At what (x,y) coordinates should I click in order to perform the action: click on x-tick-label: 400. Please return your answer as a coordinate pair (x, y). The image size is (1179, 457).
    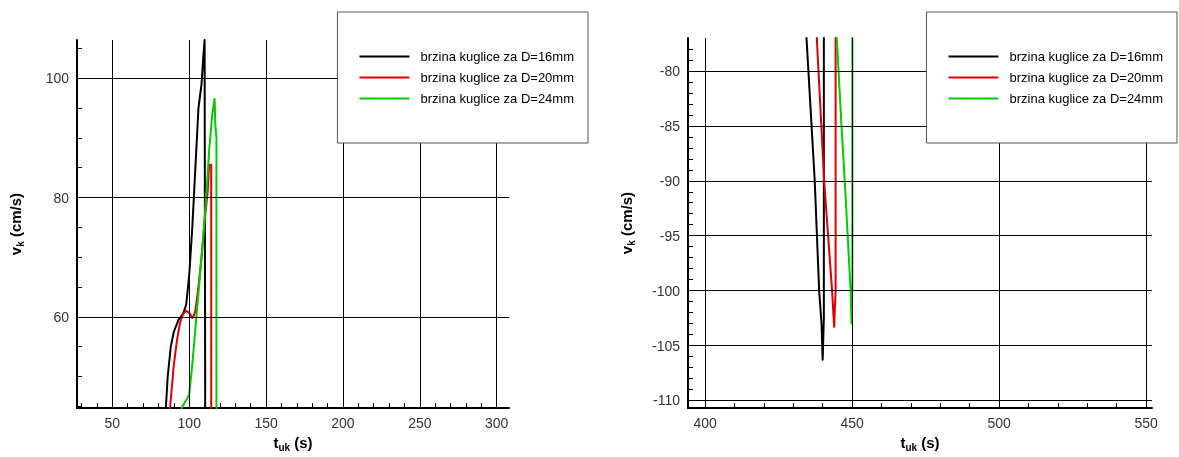
    Looking at the image, I should click on (705, 423).